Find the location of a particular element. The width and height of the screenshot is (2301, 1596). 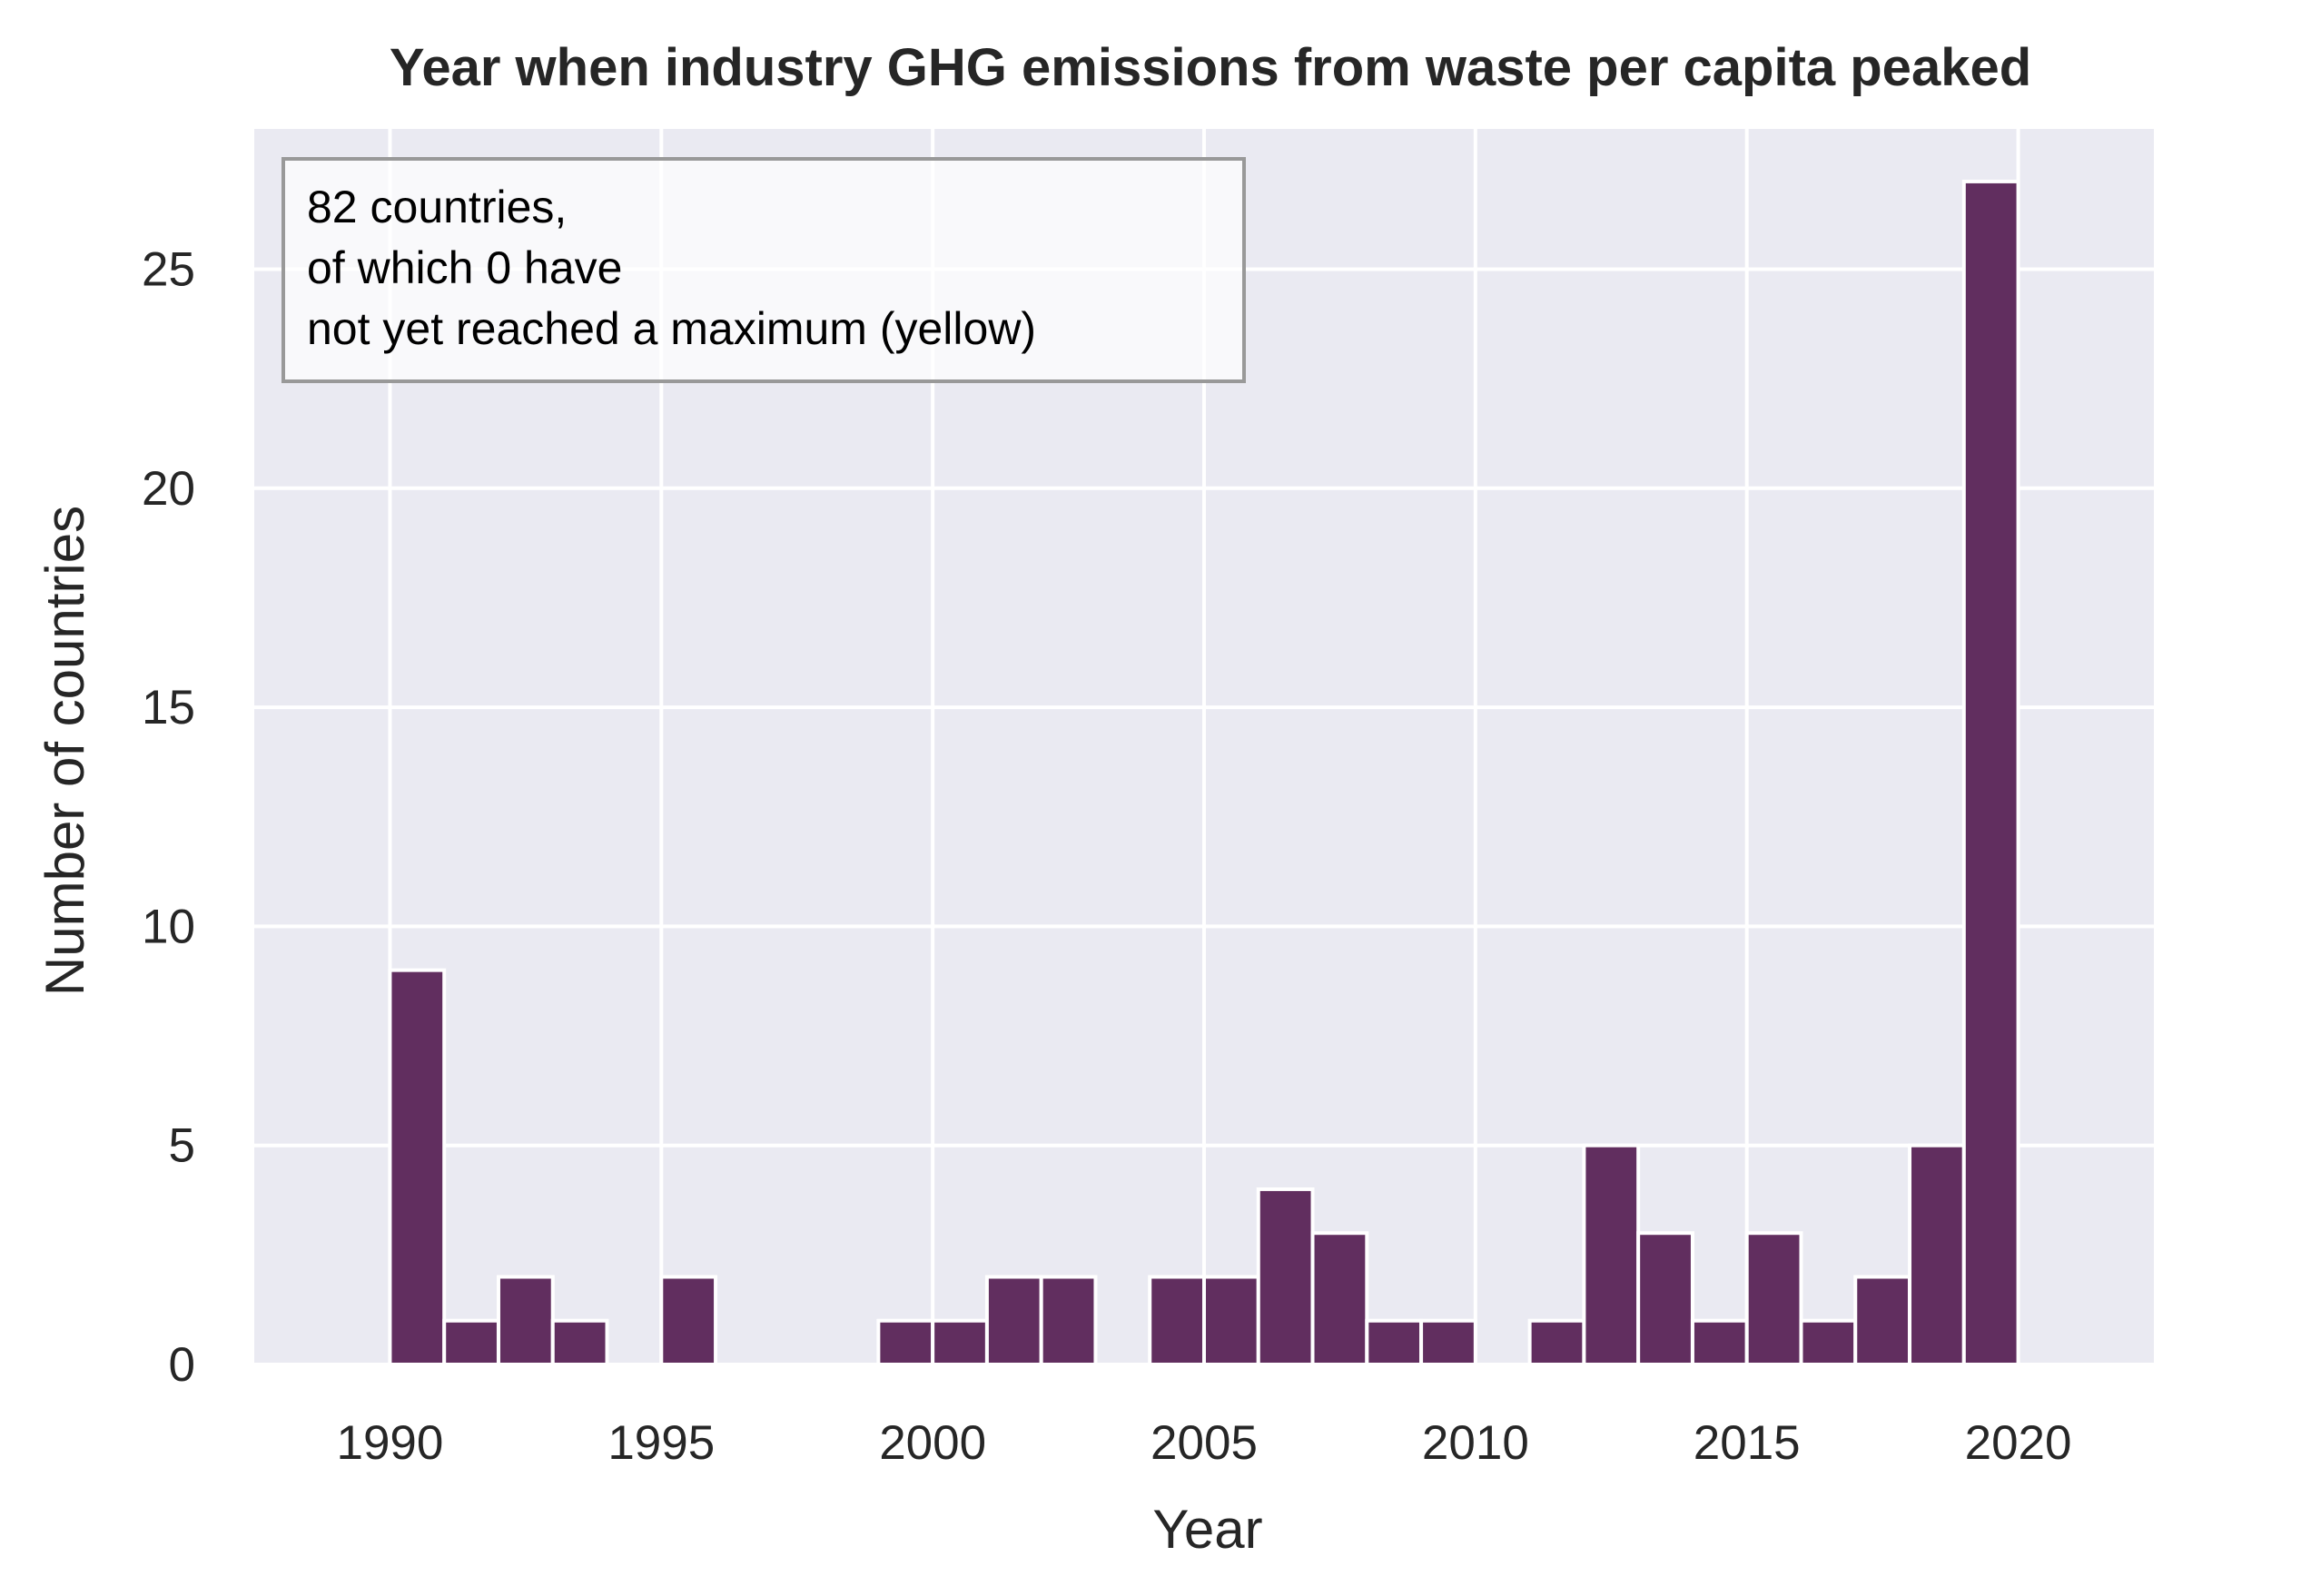

bar-2017 is located at coordinates (1882, 1321).